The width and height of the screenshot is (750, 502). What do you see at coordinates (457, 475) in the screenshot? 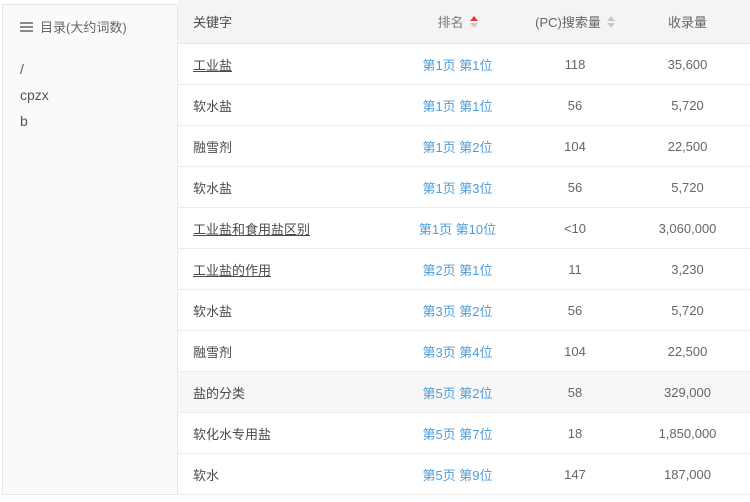
I see `rank-link: 第5页 第9位` at bounding box center [457, 475].